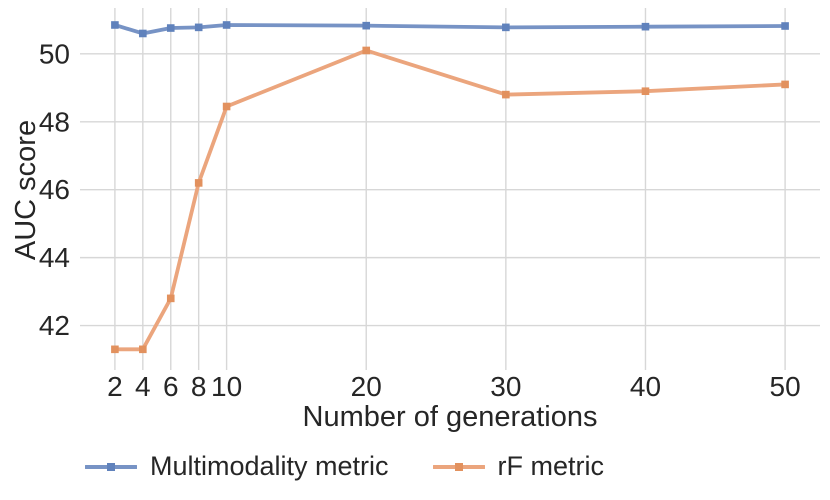 Image resolution: width=830 pixels, height=500 pixels. I want to click on series-line, so click(450, 29).